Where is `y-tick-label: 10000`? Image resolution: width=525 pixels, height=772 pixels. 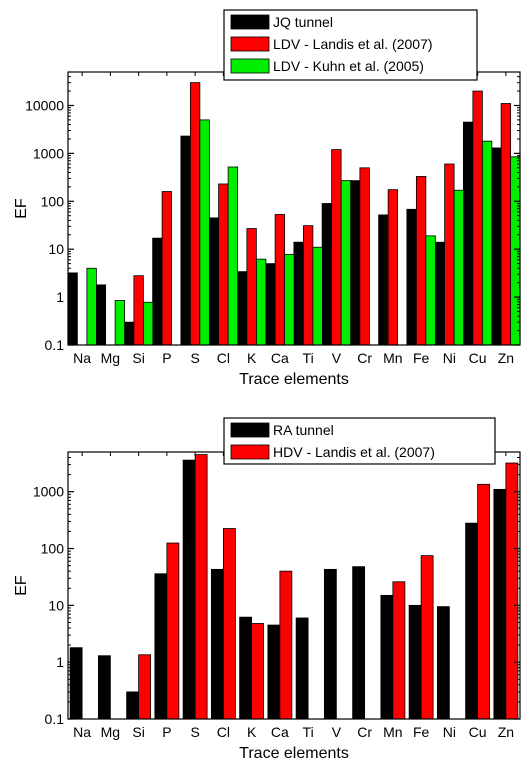 y-tick-label: 10000 is located at coordinates (44, 105).